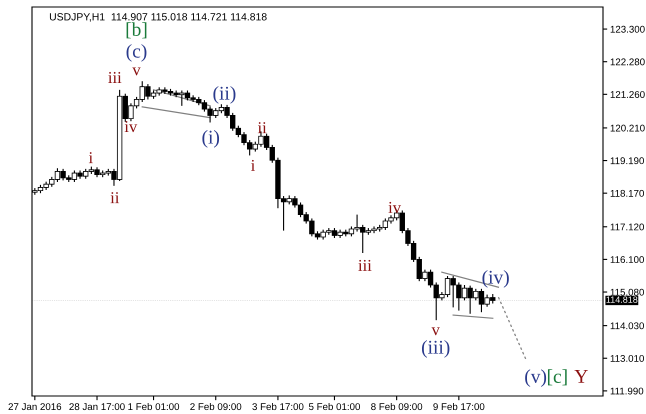 The image size is (646, 414). Describe the element at coordinates (216, 406) in the screenshot. I see `x-tick-label: 2 Feb 09:00` at that location.